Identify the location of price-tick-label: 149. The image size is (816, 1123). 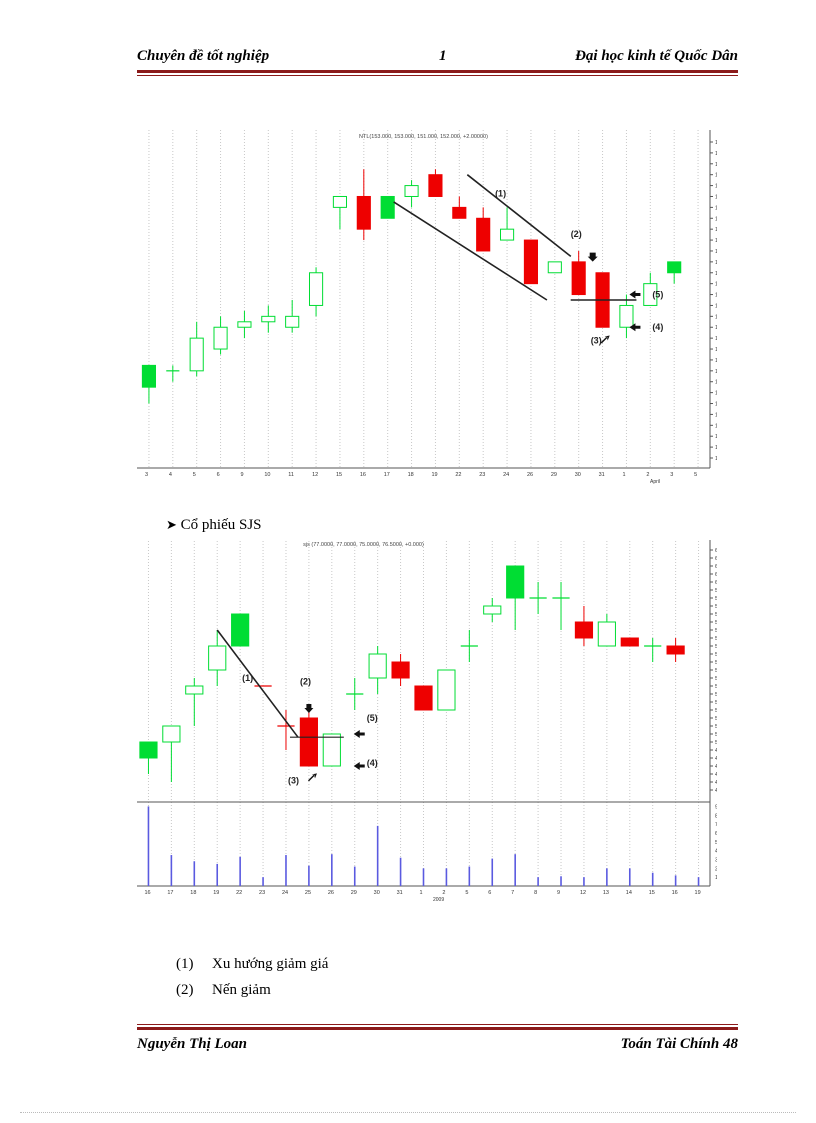
(716, 306).